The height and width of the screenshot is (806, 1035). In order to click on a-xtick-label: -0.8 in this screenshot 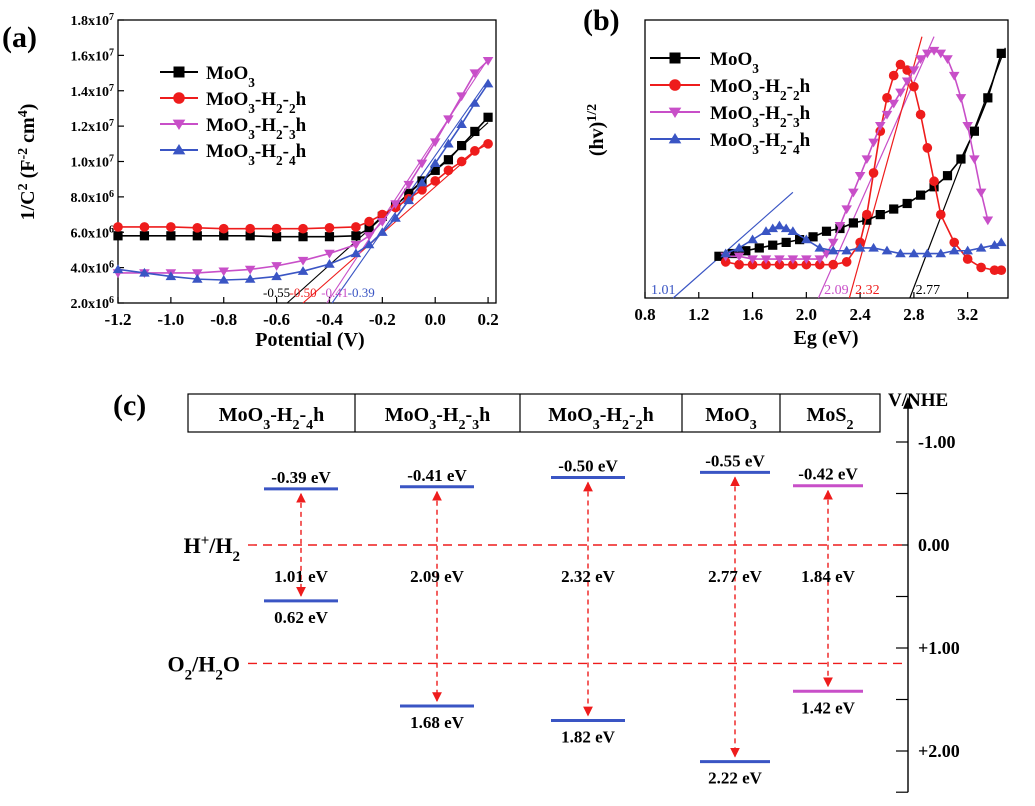, I will do `click(223, 319)`.